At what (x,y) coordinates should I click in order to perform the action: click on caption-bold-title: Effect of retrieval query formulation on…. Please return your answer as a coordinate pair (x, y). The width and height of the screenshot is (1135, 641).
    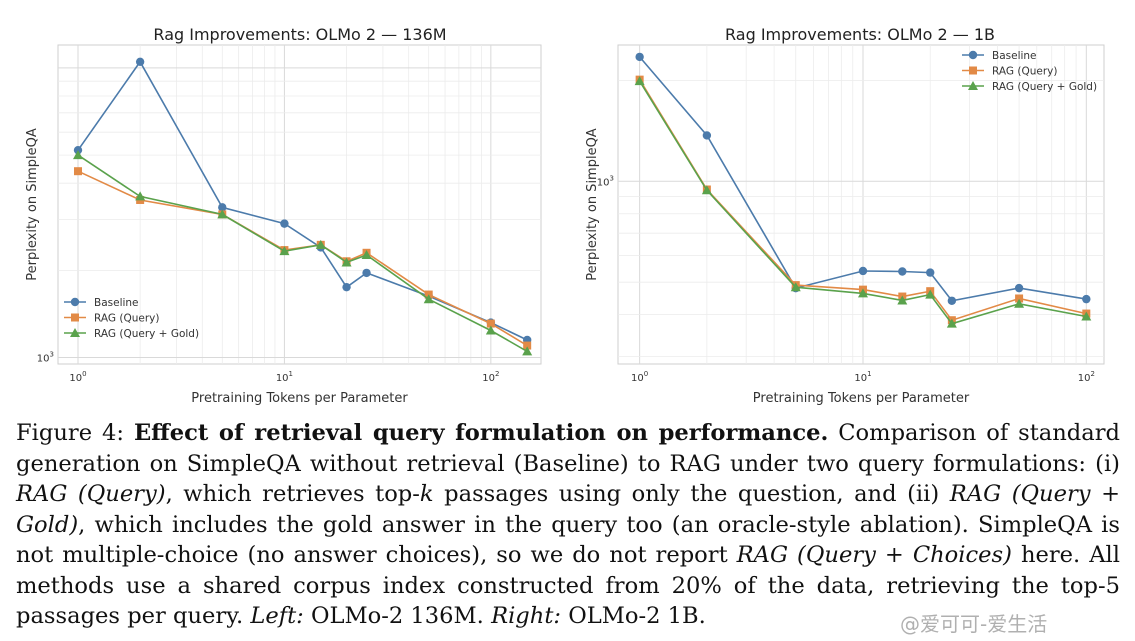
    Looking at the image, I should click on (481, 433).